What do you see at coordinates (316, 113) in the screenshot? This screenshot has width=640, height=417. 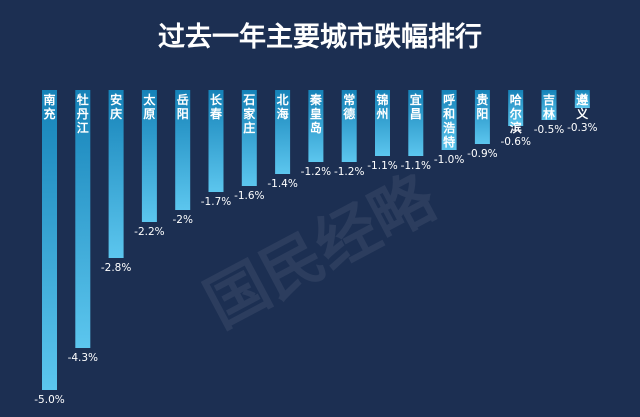 I see `category-label-9-char-2: 皇` at bounding box center [316, 113].